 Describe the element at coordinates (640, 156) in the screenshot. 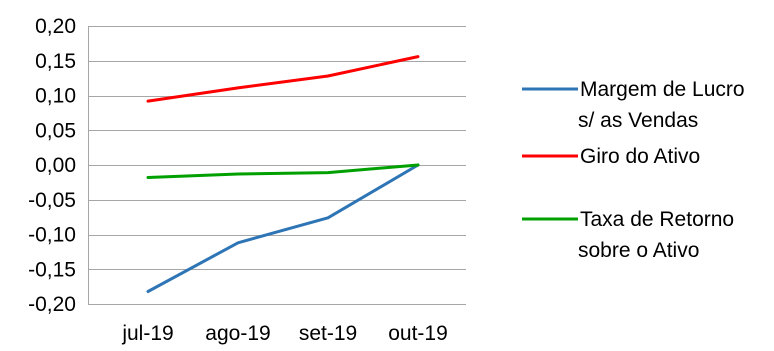

I see `legend-label: Giro do Ativo` at that location.